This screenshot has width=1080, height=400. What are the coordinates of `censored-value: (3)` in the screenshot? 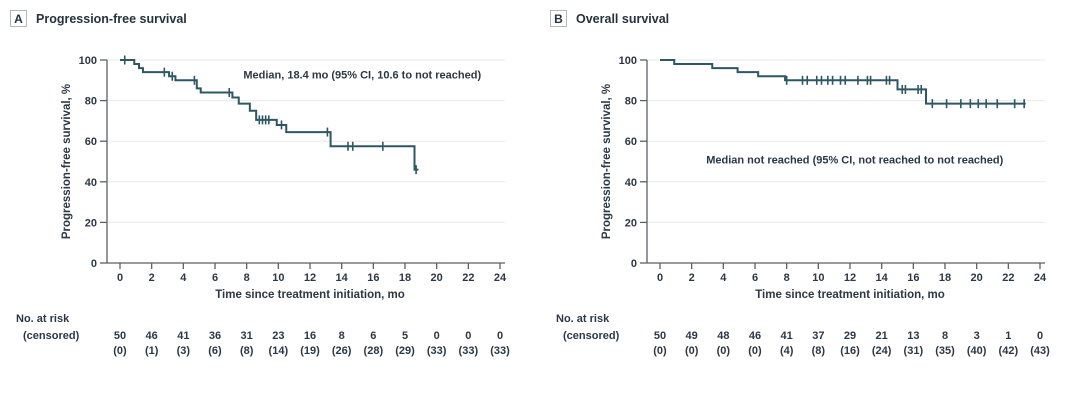 It's located at (184, 351).